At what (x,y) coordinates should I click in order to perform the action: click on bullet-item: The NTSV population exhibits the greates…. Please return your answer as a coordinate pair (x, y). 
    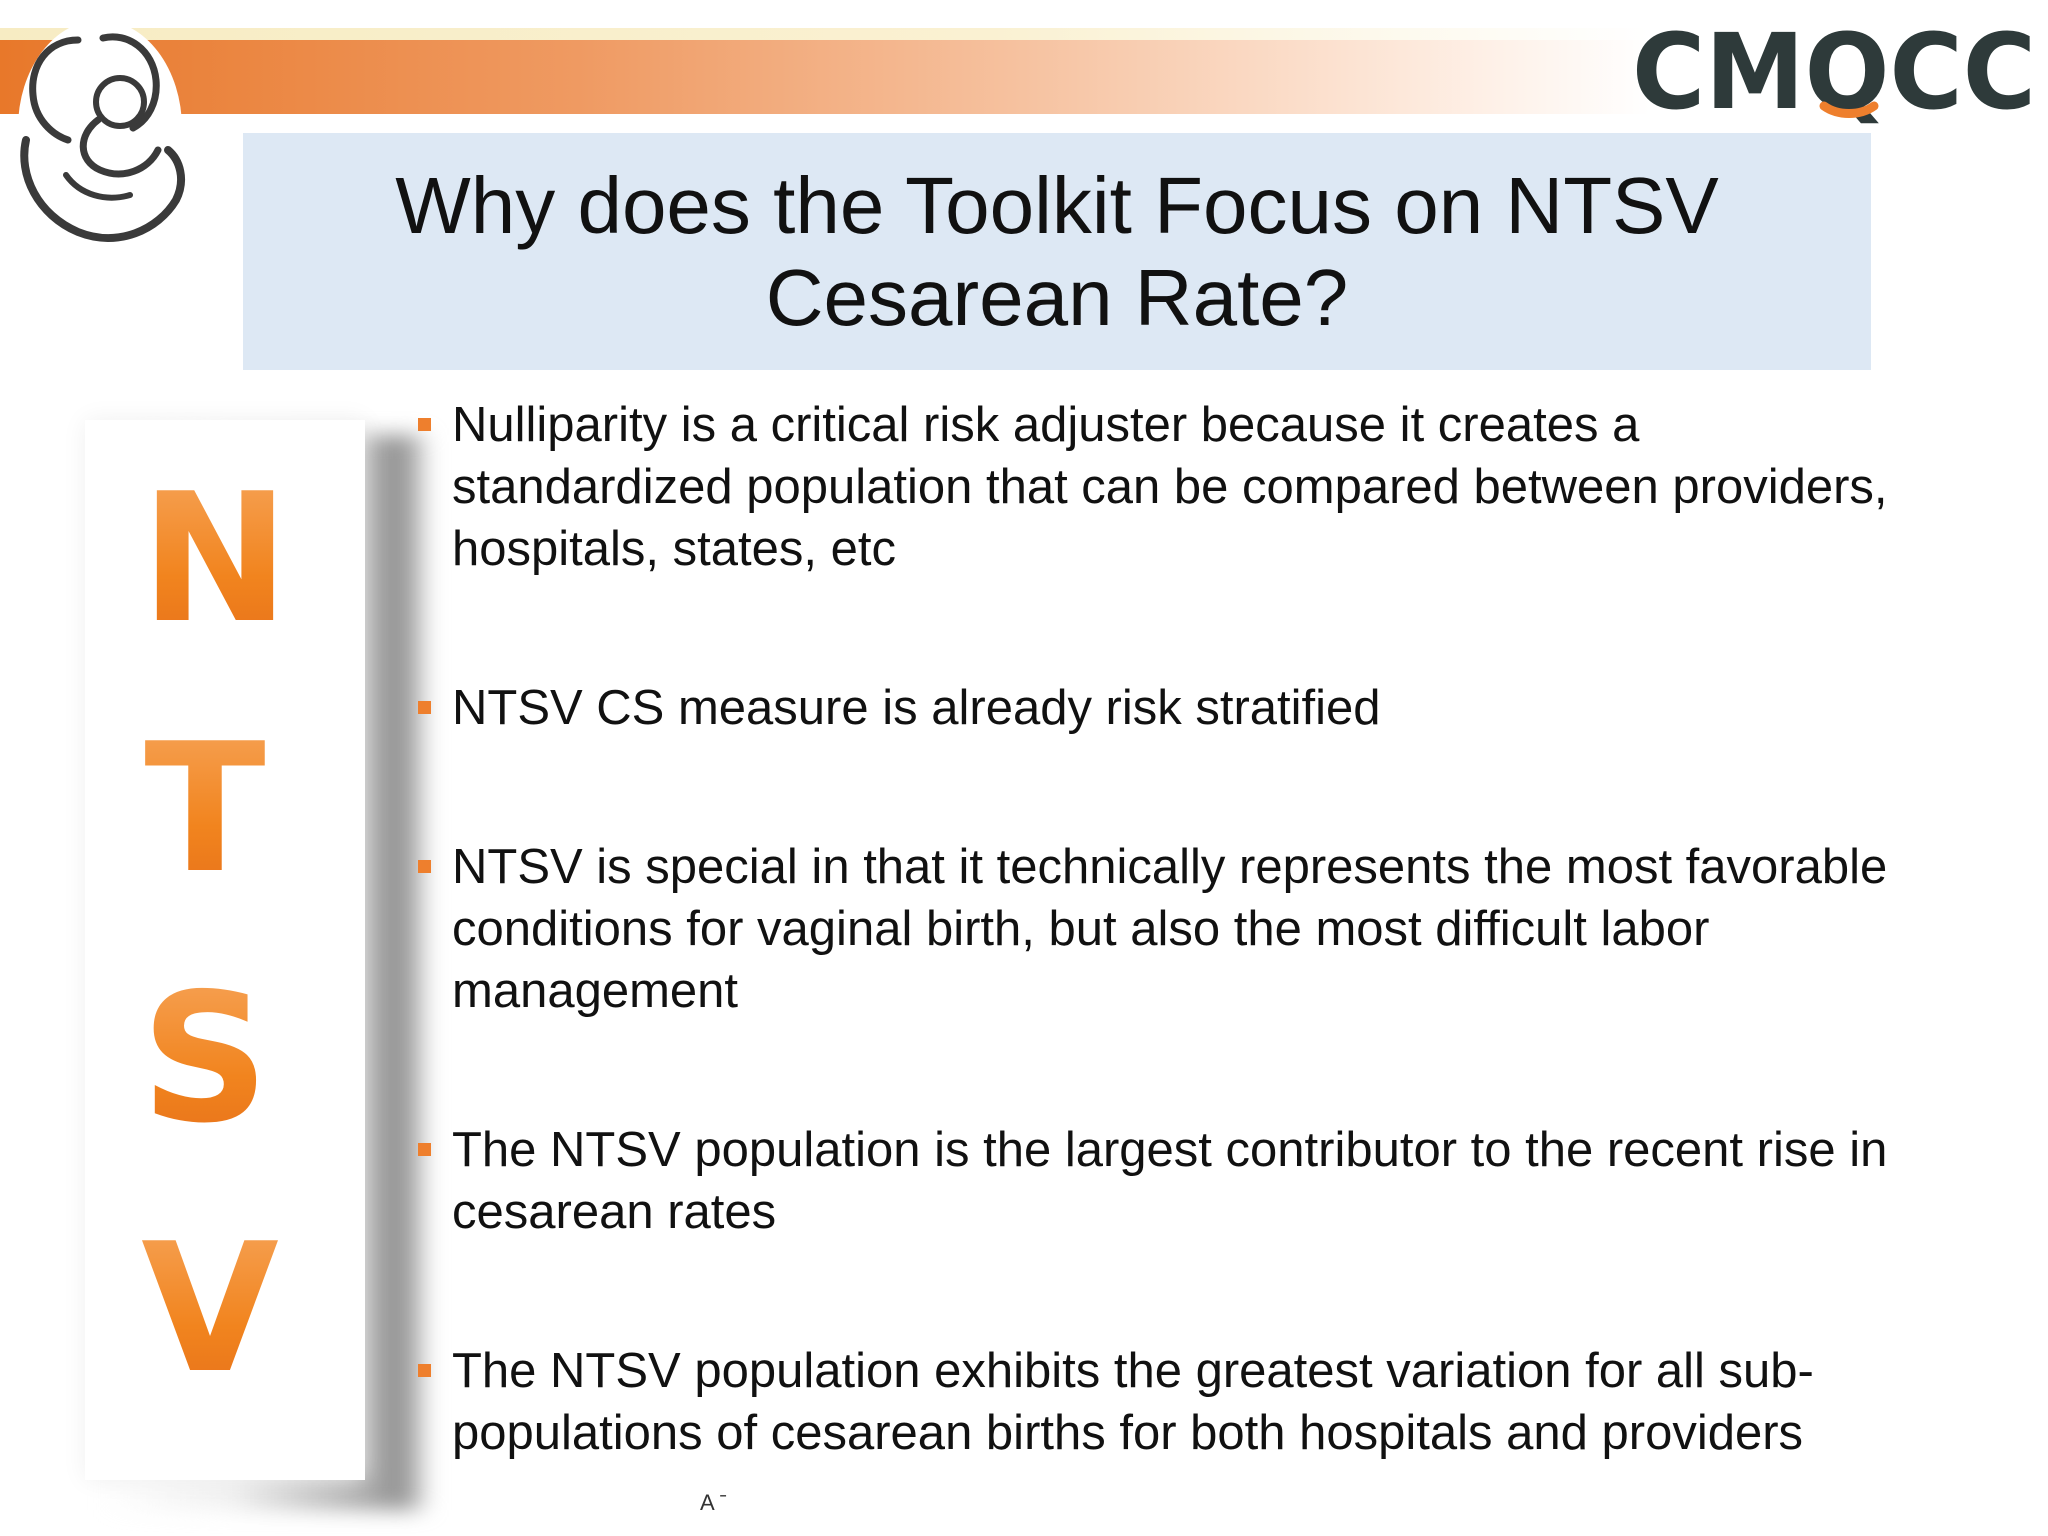
    Looking at the image, I should click on (1172, 1402).